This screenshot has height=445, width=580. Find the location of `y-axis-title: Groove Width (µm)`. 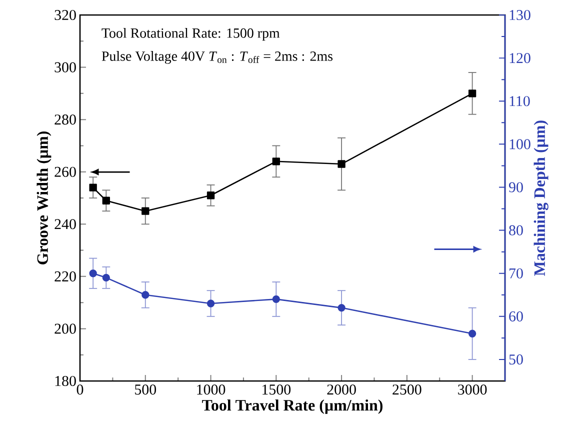

y-axis-title: Groove Width (µm) is located at coordinates (44, 198).